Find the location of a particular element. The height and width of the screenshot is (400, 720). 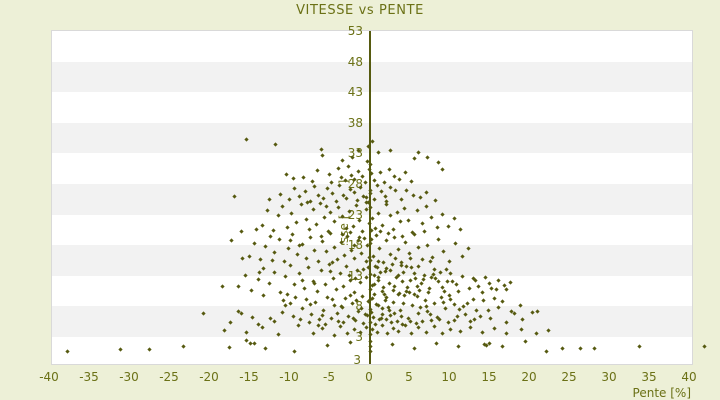

x-tick-label: 5 is located at coordinates (409, 377).